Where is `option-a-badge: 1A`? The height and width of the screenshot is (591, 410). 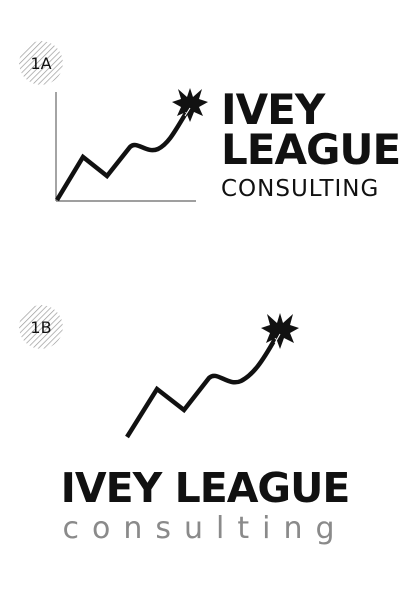
option-a-badge: 1A is located at coordinates (41, 63).